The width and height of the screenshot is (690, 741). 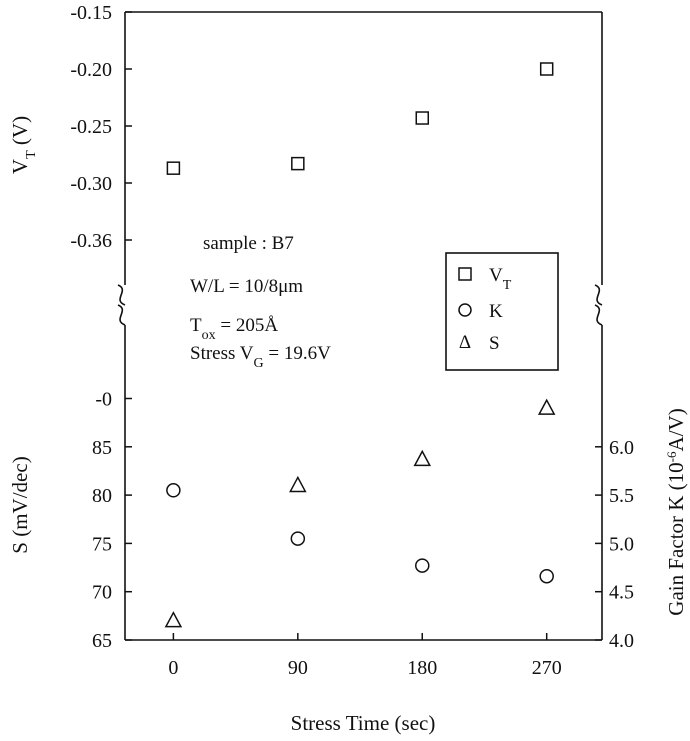 I want to click on vt-tick-label: -0.36, so click(x=91, y=241).